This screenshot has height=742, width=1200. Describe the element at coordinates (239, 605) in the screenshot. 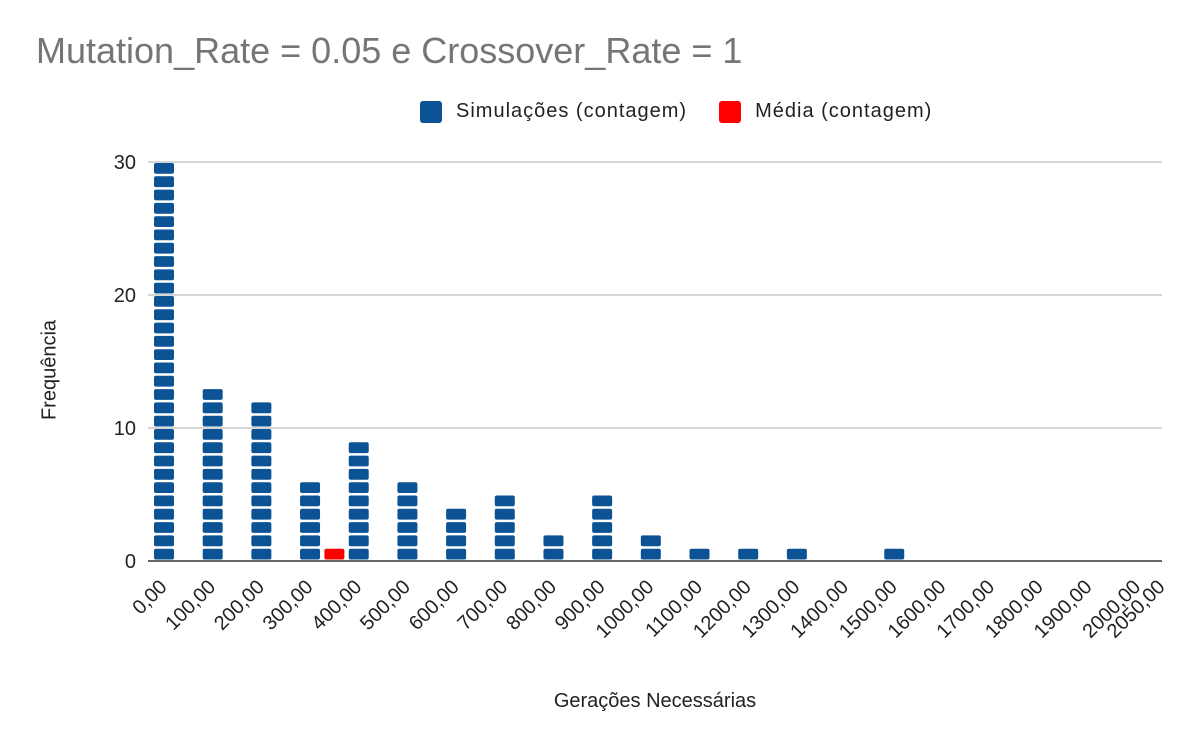

I see `x-tick-label: 200,00` at that location.